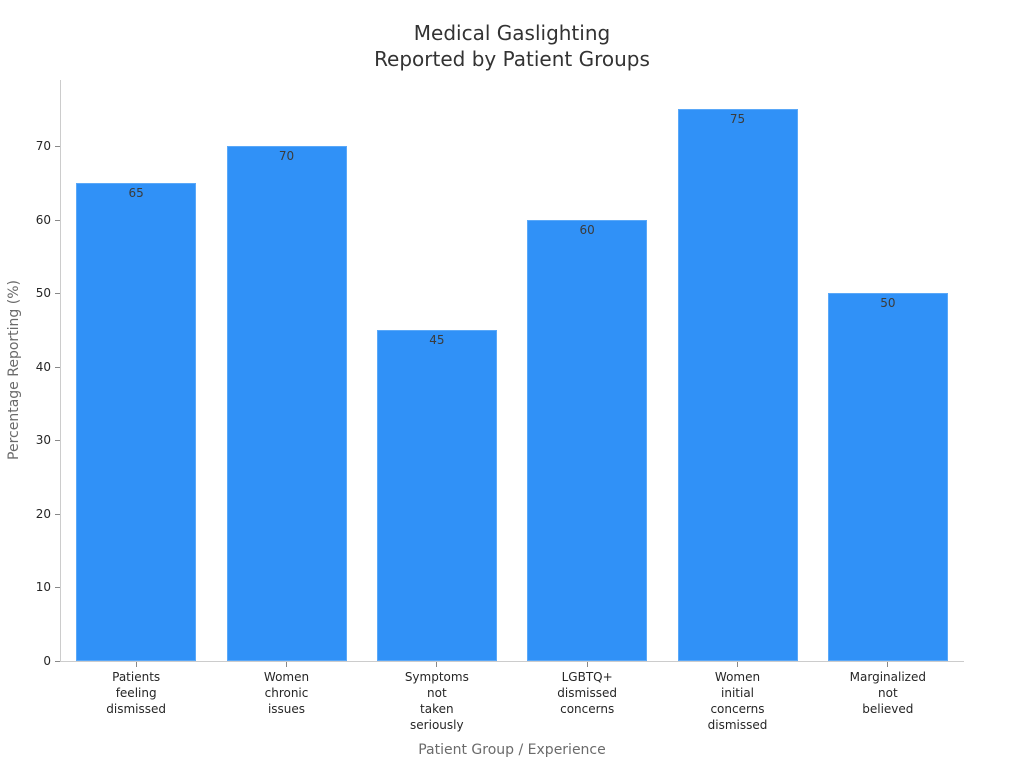  What do you see at coordinates (30, 514) in the screenshot?
I see `y-tick: 20` at bounding box center [30, 514].